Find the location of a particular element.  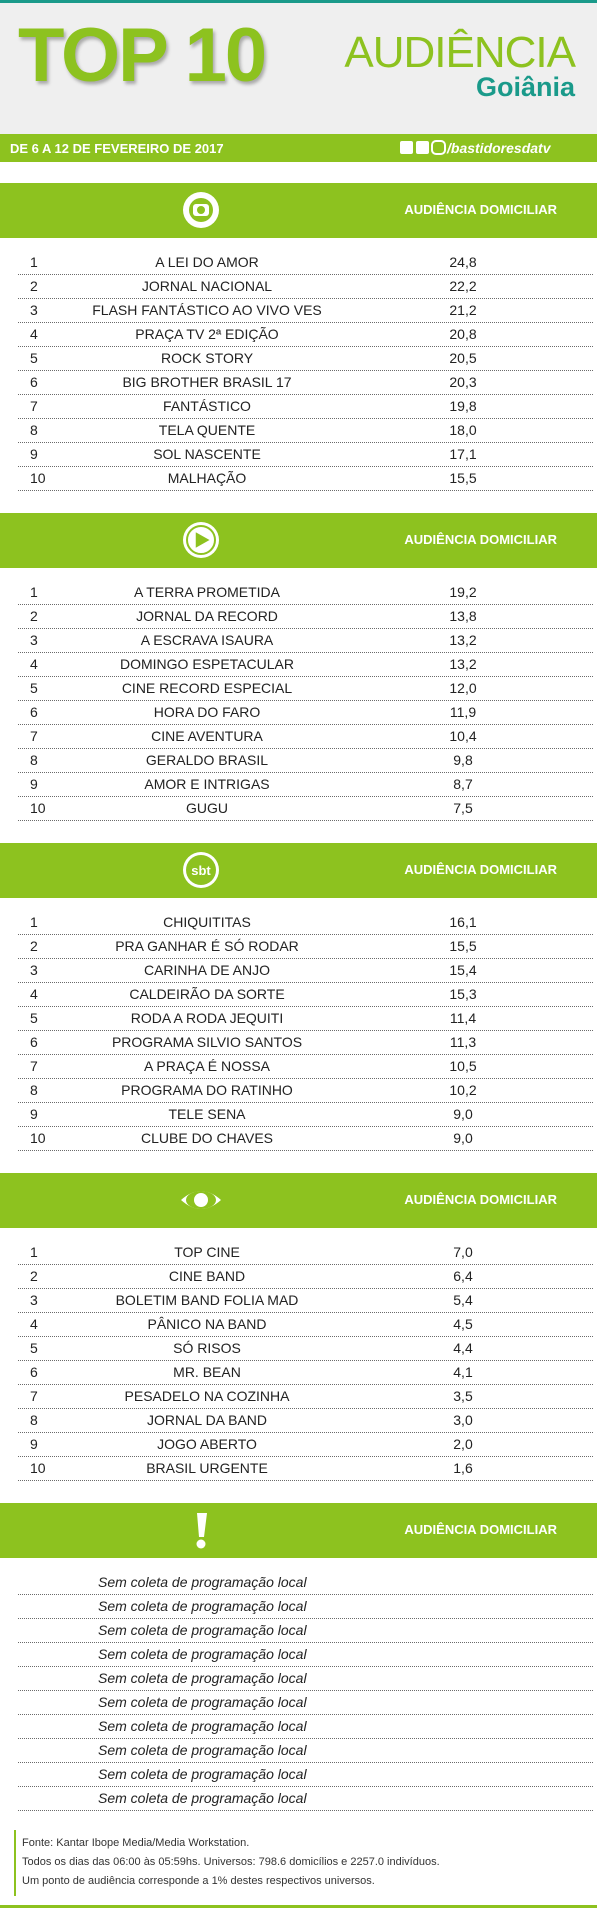

program: PRAÇA TV 2ª EDIÇÃO is located at coordinates (207, 334).